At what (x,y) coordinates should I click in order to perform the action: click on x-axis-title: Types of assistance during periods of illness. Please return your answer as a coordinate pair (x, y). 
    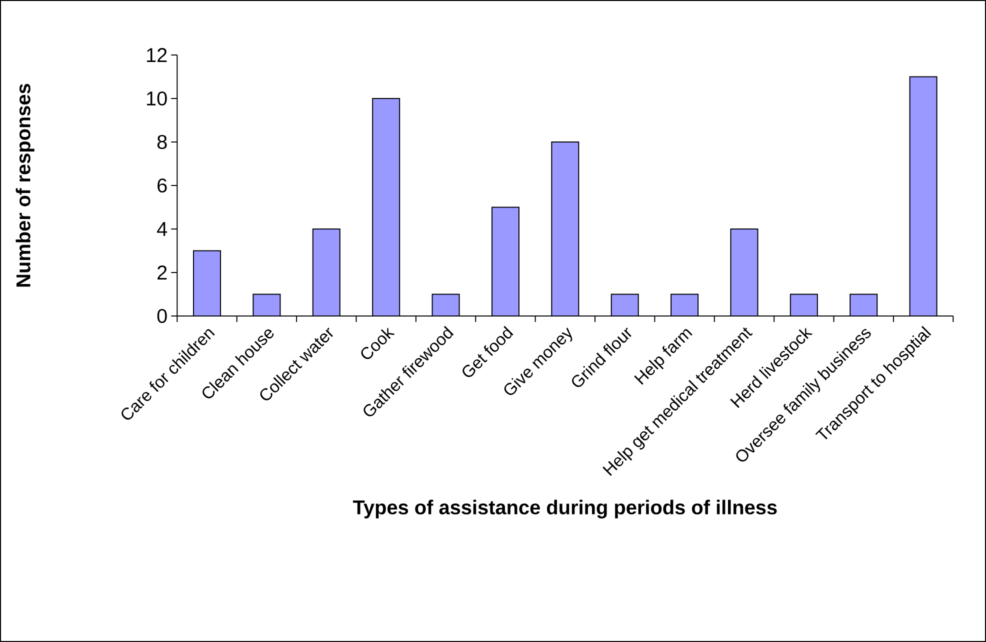
    Looking at the image, I should click on (564, 509).